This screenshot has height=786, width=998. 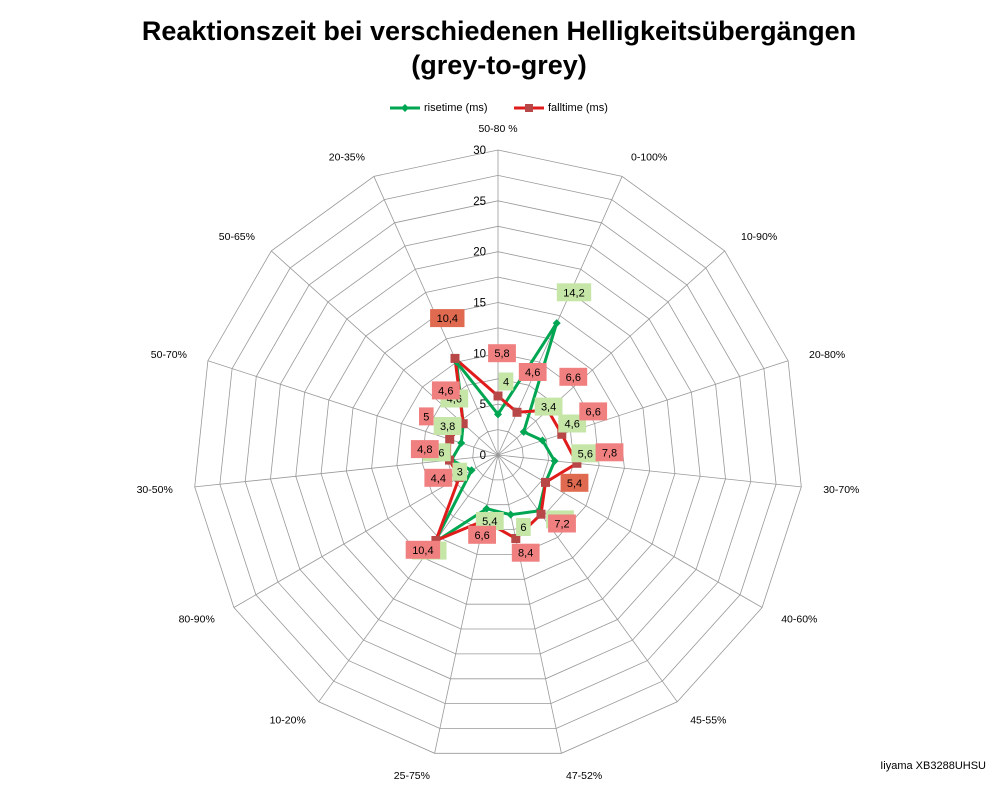 What do you see at coordinates (479, 253) in the screenshot?
I see `tick-label: 20` at bounding box center [479, 253].